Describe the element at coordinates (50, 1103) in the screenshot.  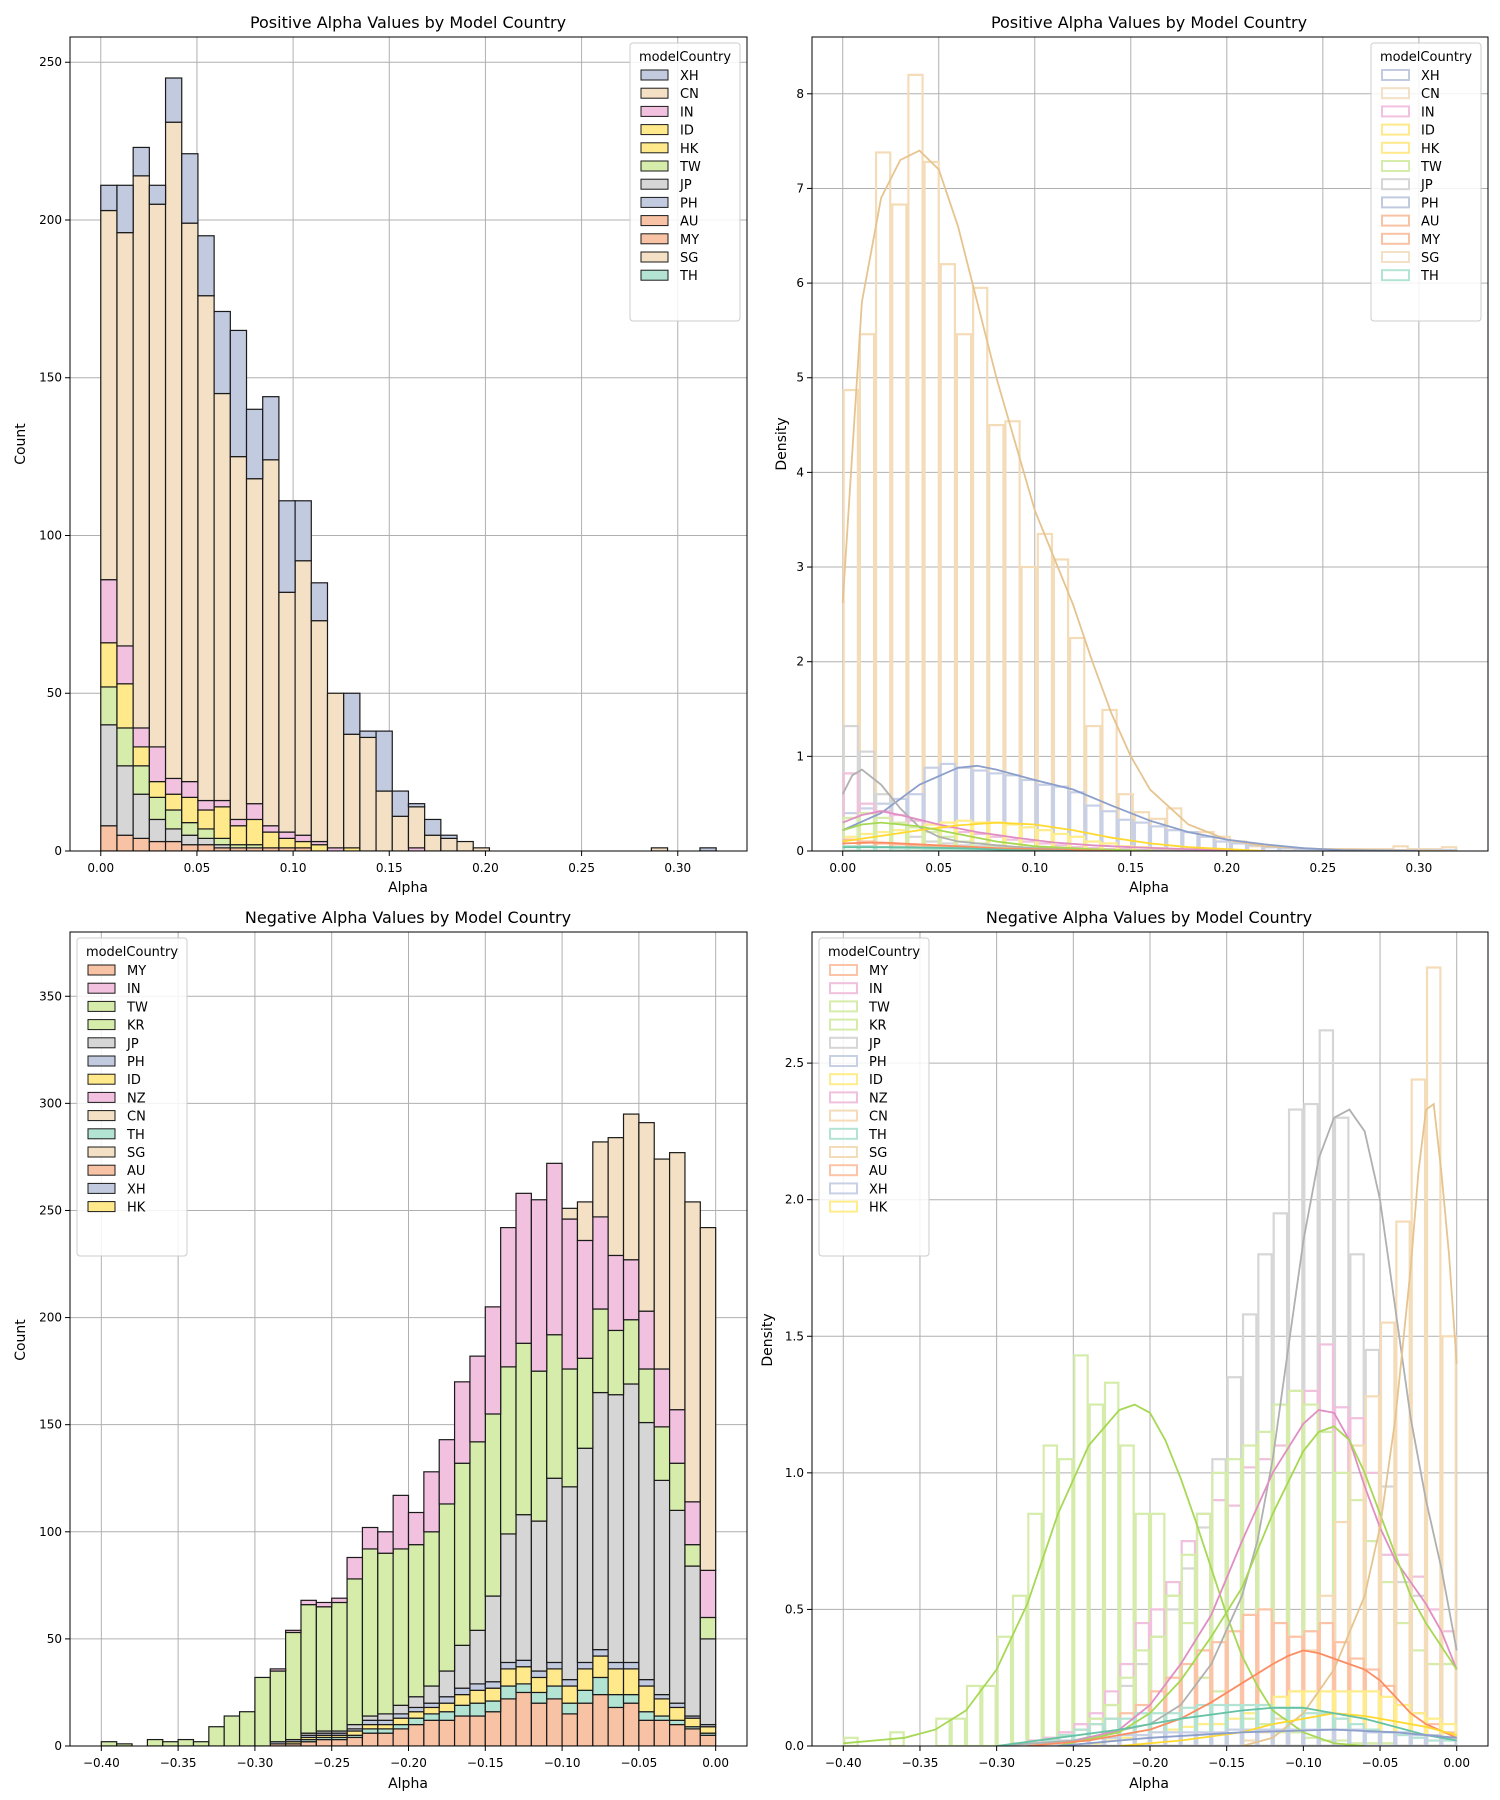
I see `y-tick-label: 300` at that location.